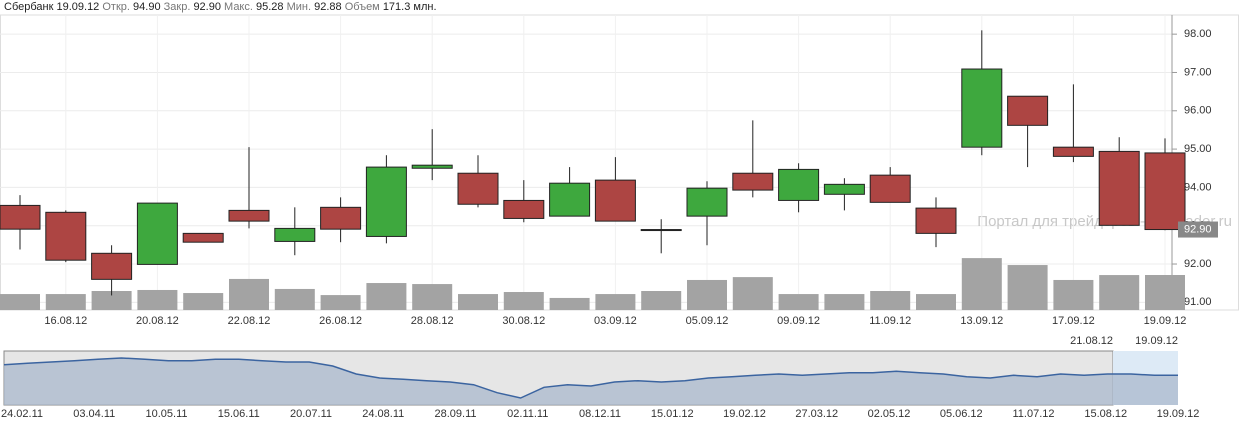 Image resolution: width=1239 pixels, height=424 pixels. I want to click on ticker: Сбербанк, so click(29, 7).